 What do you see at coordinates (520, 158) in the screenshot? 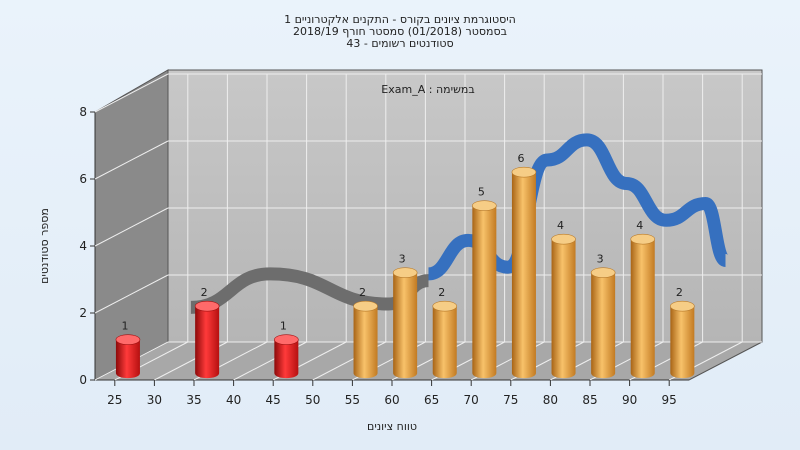
I see `bar-value-label: 6` at bounding box center [520, 158].